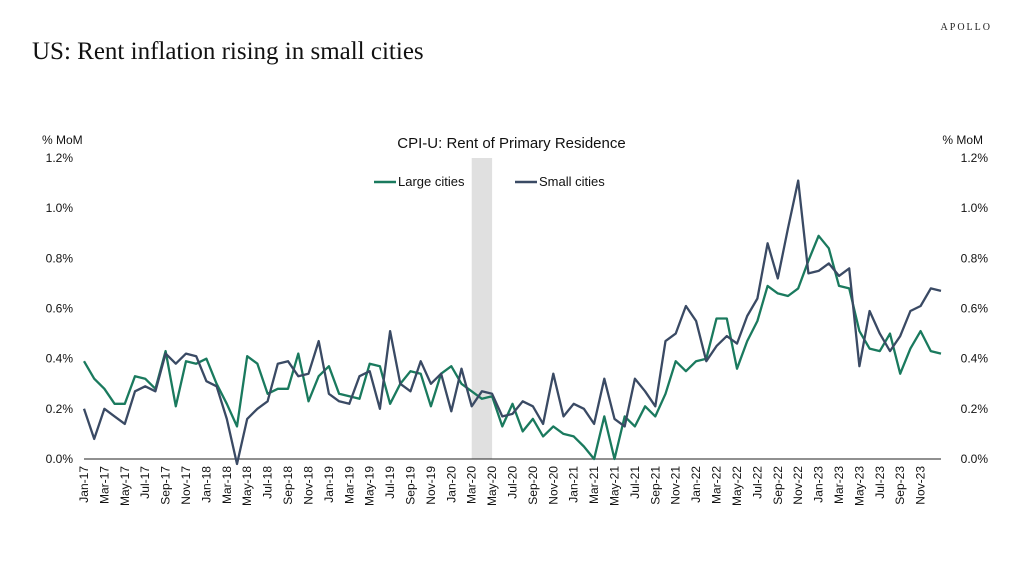 This screenshot has width=1024, height=576. What do you see at coordinates (975, 309) in the screenshot?
I see `y-tick-label-right: 0.6%` at bounding box center [975, 309].